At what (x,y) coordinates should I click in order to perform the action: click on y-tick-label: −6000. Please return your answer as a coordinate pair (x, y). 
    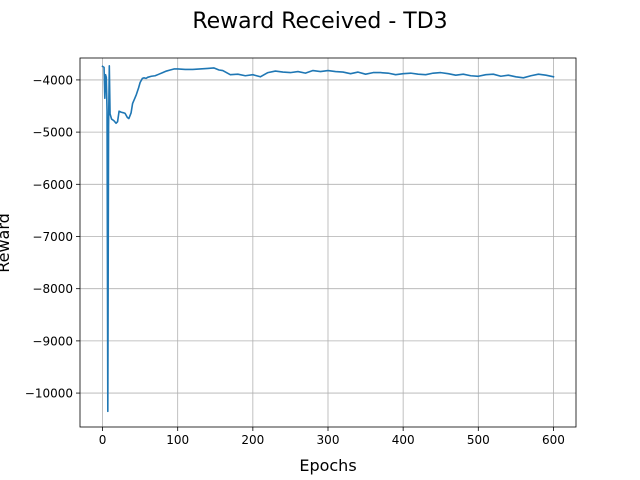
    Looking at the image, I should click on (52, 185).